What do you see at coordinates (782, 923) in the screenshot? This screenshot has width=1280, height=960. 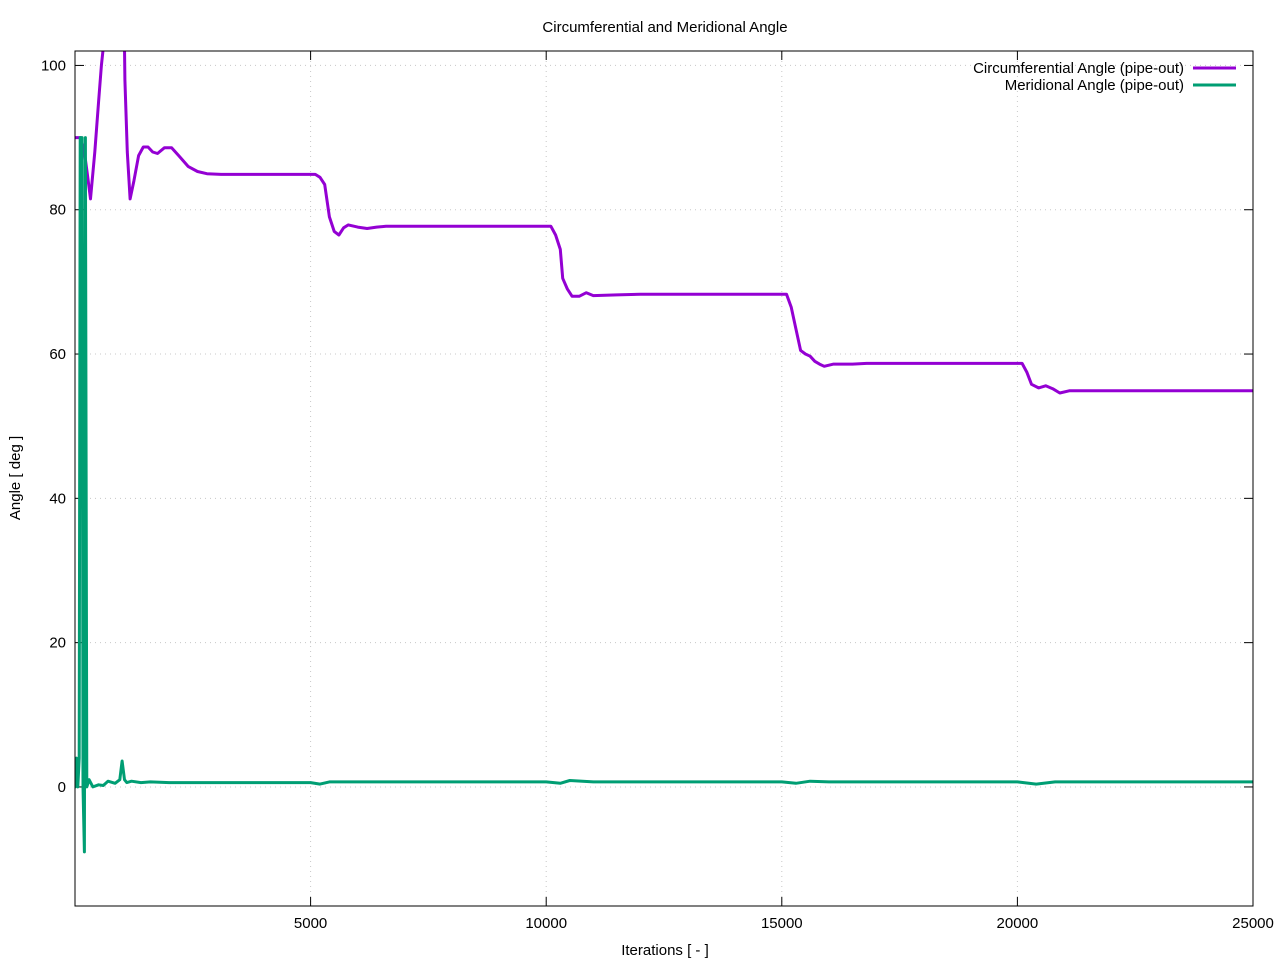 I see `x-tick-label: 15000` at bounding box center [782, 923].